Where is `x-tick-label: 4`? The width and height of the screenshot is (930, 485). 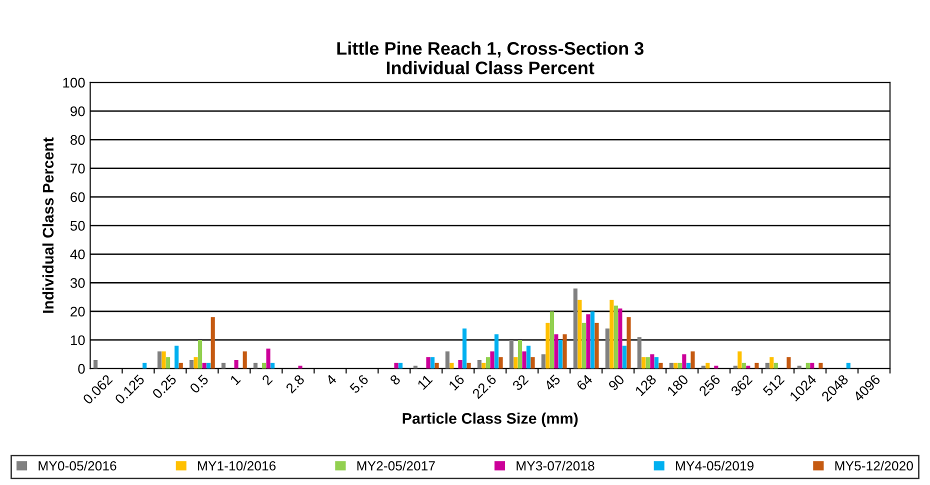
x-tick-label: 4 is located at coordinates (331, 380).